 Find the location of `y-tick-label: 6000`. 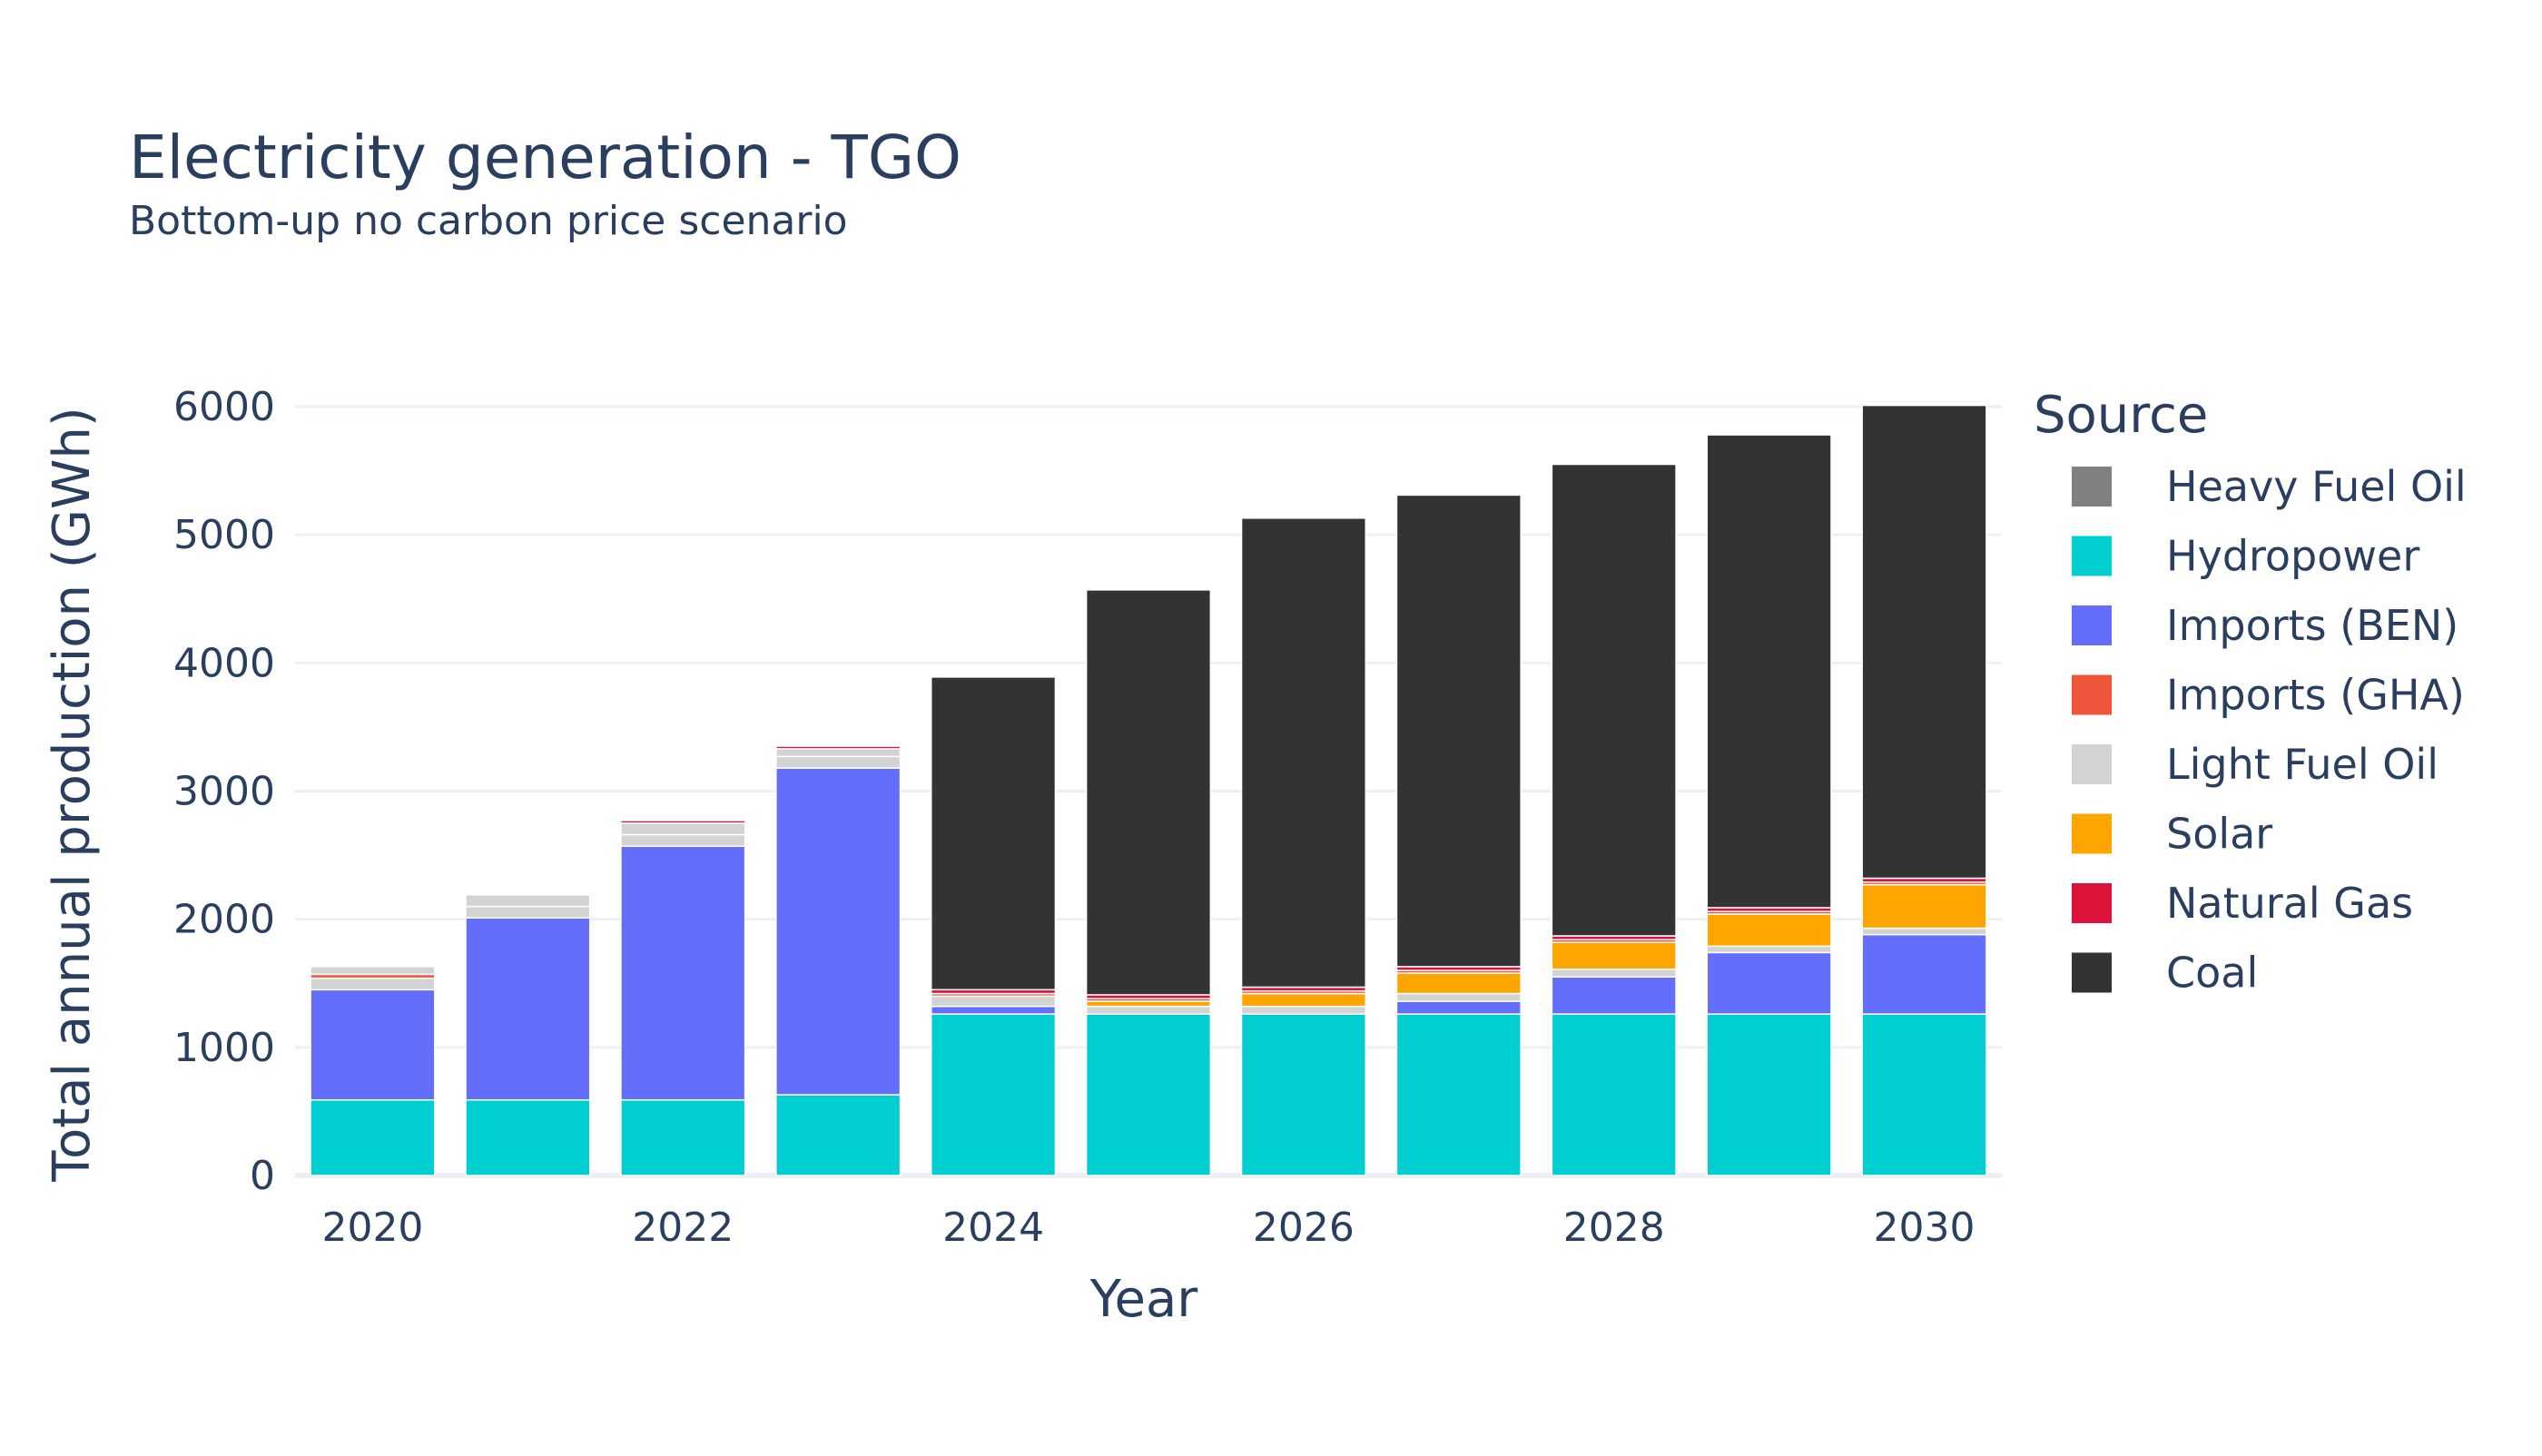

y-tick-label: 6000 is located at coordinates (224, 407).